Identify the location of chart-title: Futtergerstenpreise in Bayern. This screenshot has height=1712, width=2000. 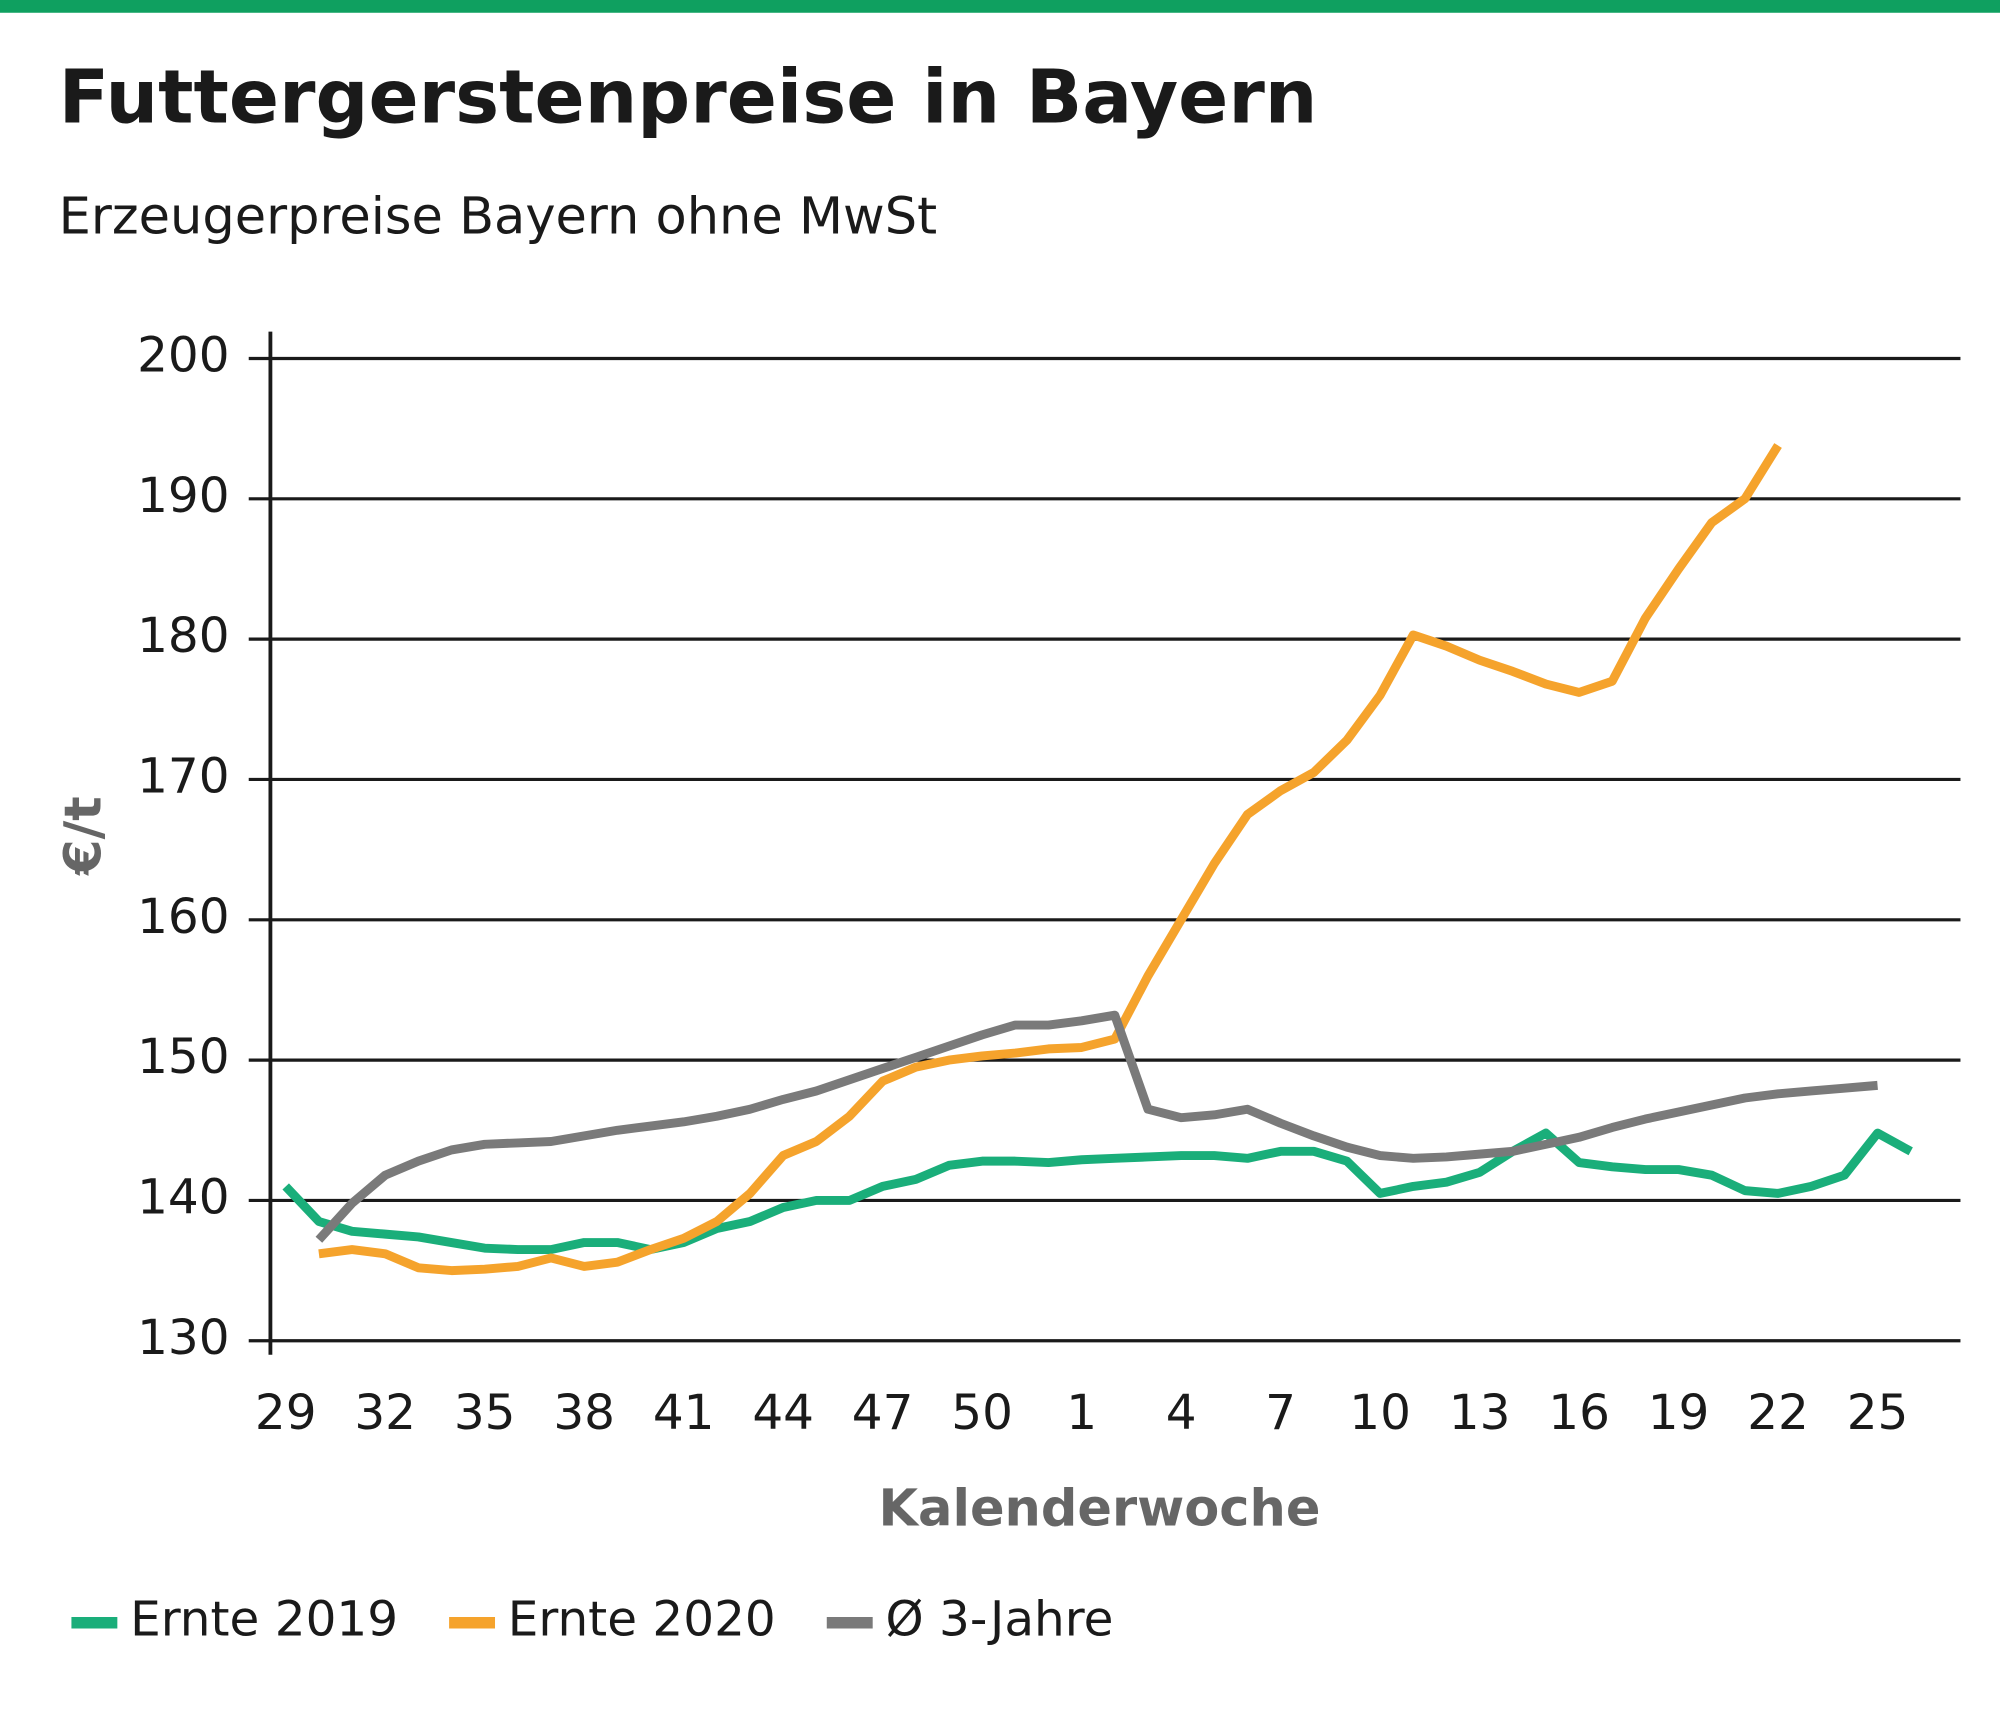
(688, 98).